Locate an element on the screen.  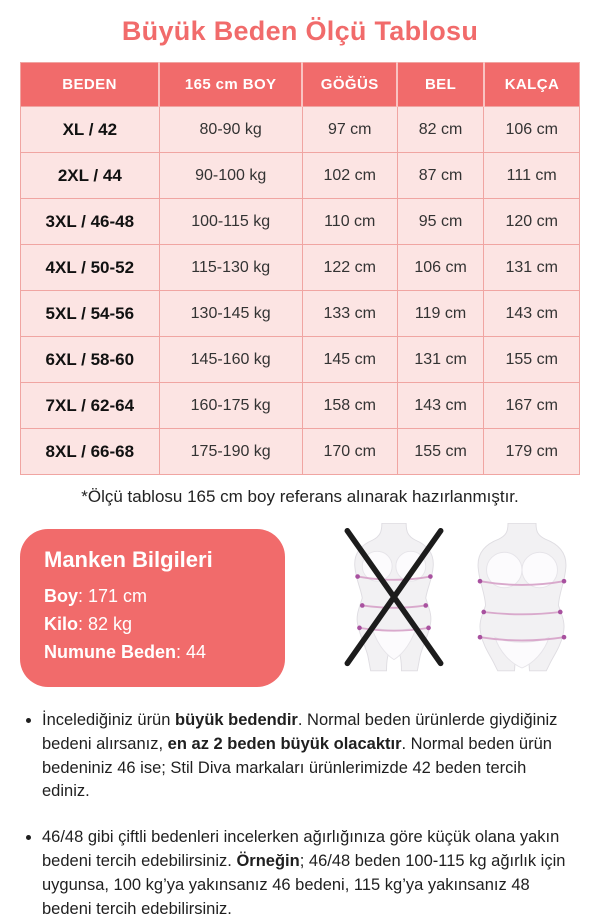
table-header-row: BEDEN 165 cm BOY GÖĞÜS BEL KALÇA is located at coordinates (300, 84).